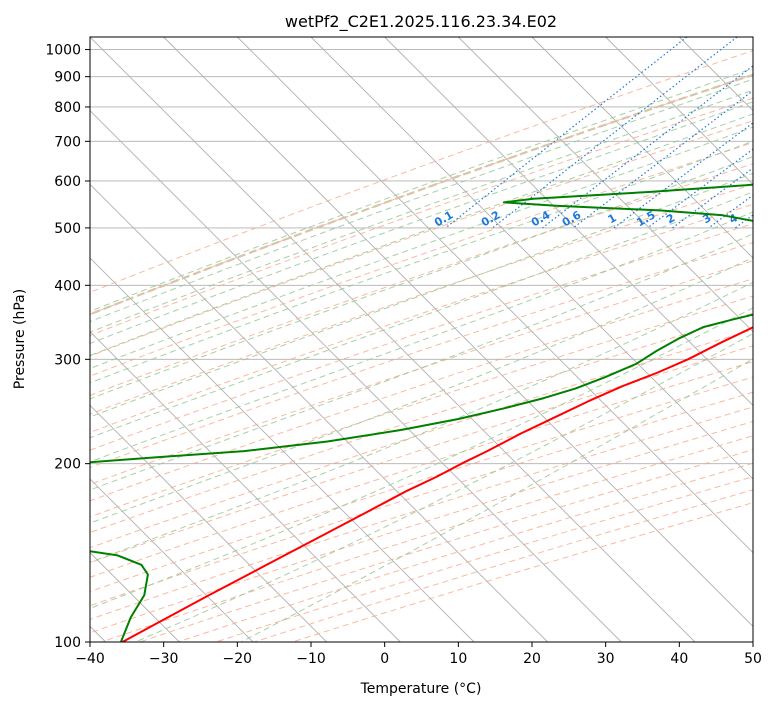 This screenshot has height=708, width=775. I want to click on x-tick-label: −40, so click(90, 659).